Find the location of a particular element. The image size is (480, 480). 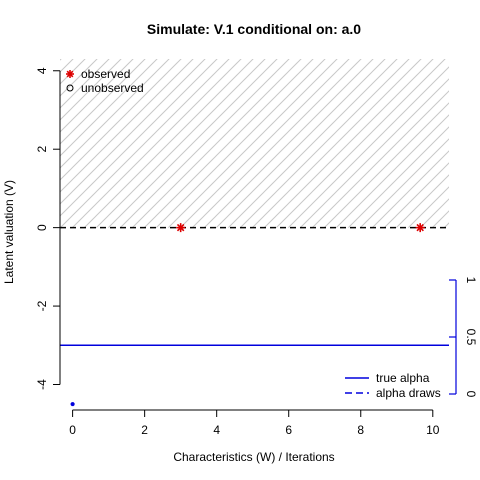

legend-unobserved-symbol is located at coordinates (70, 88).